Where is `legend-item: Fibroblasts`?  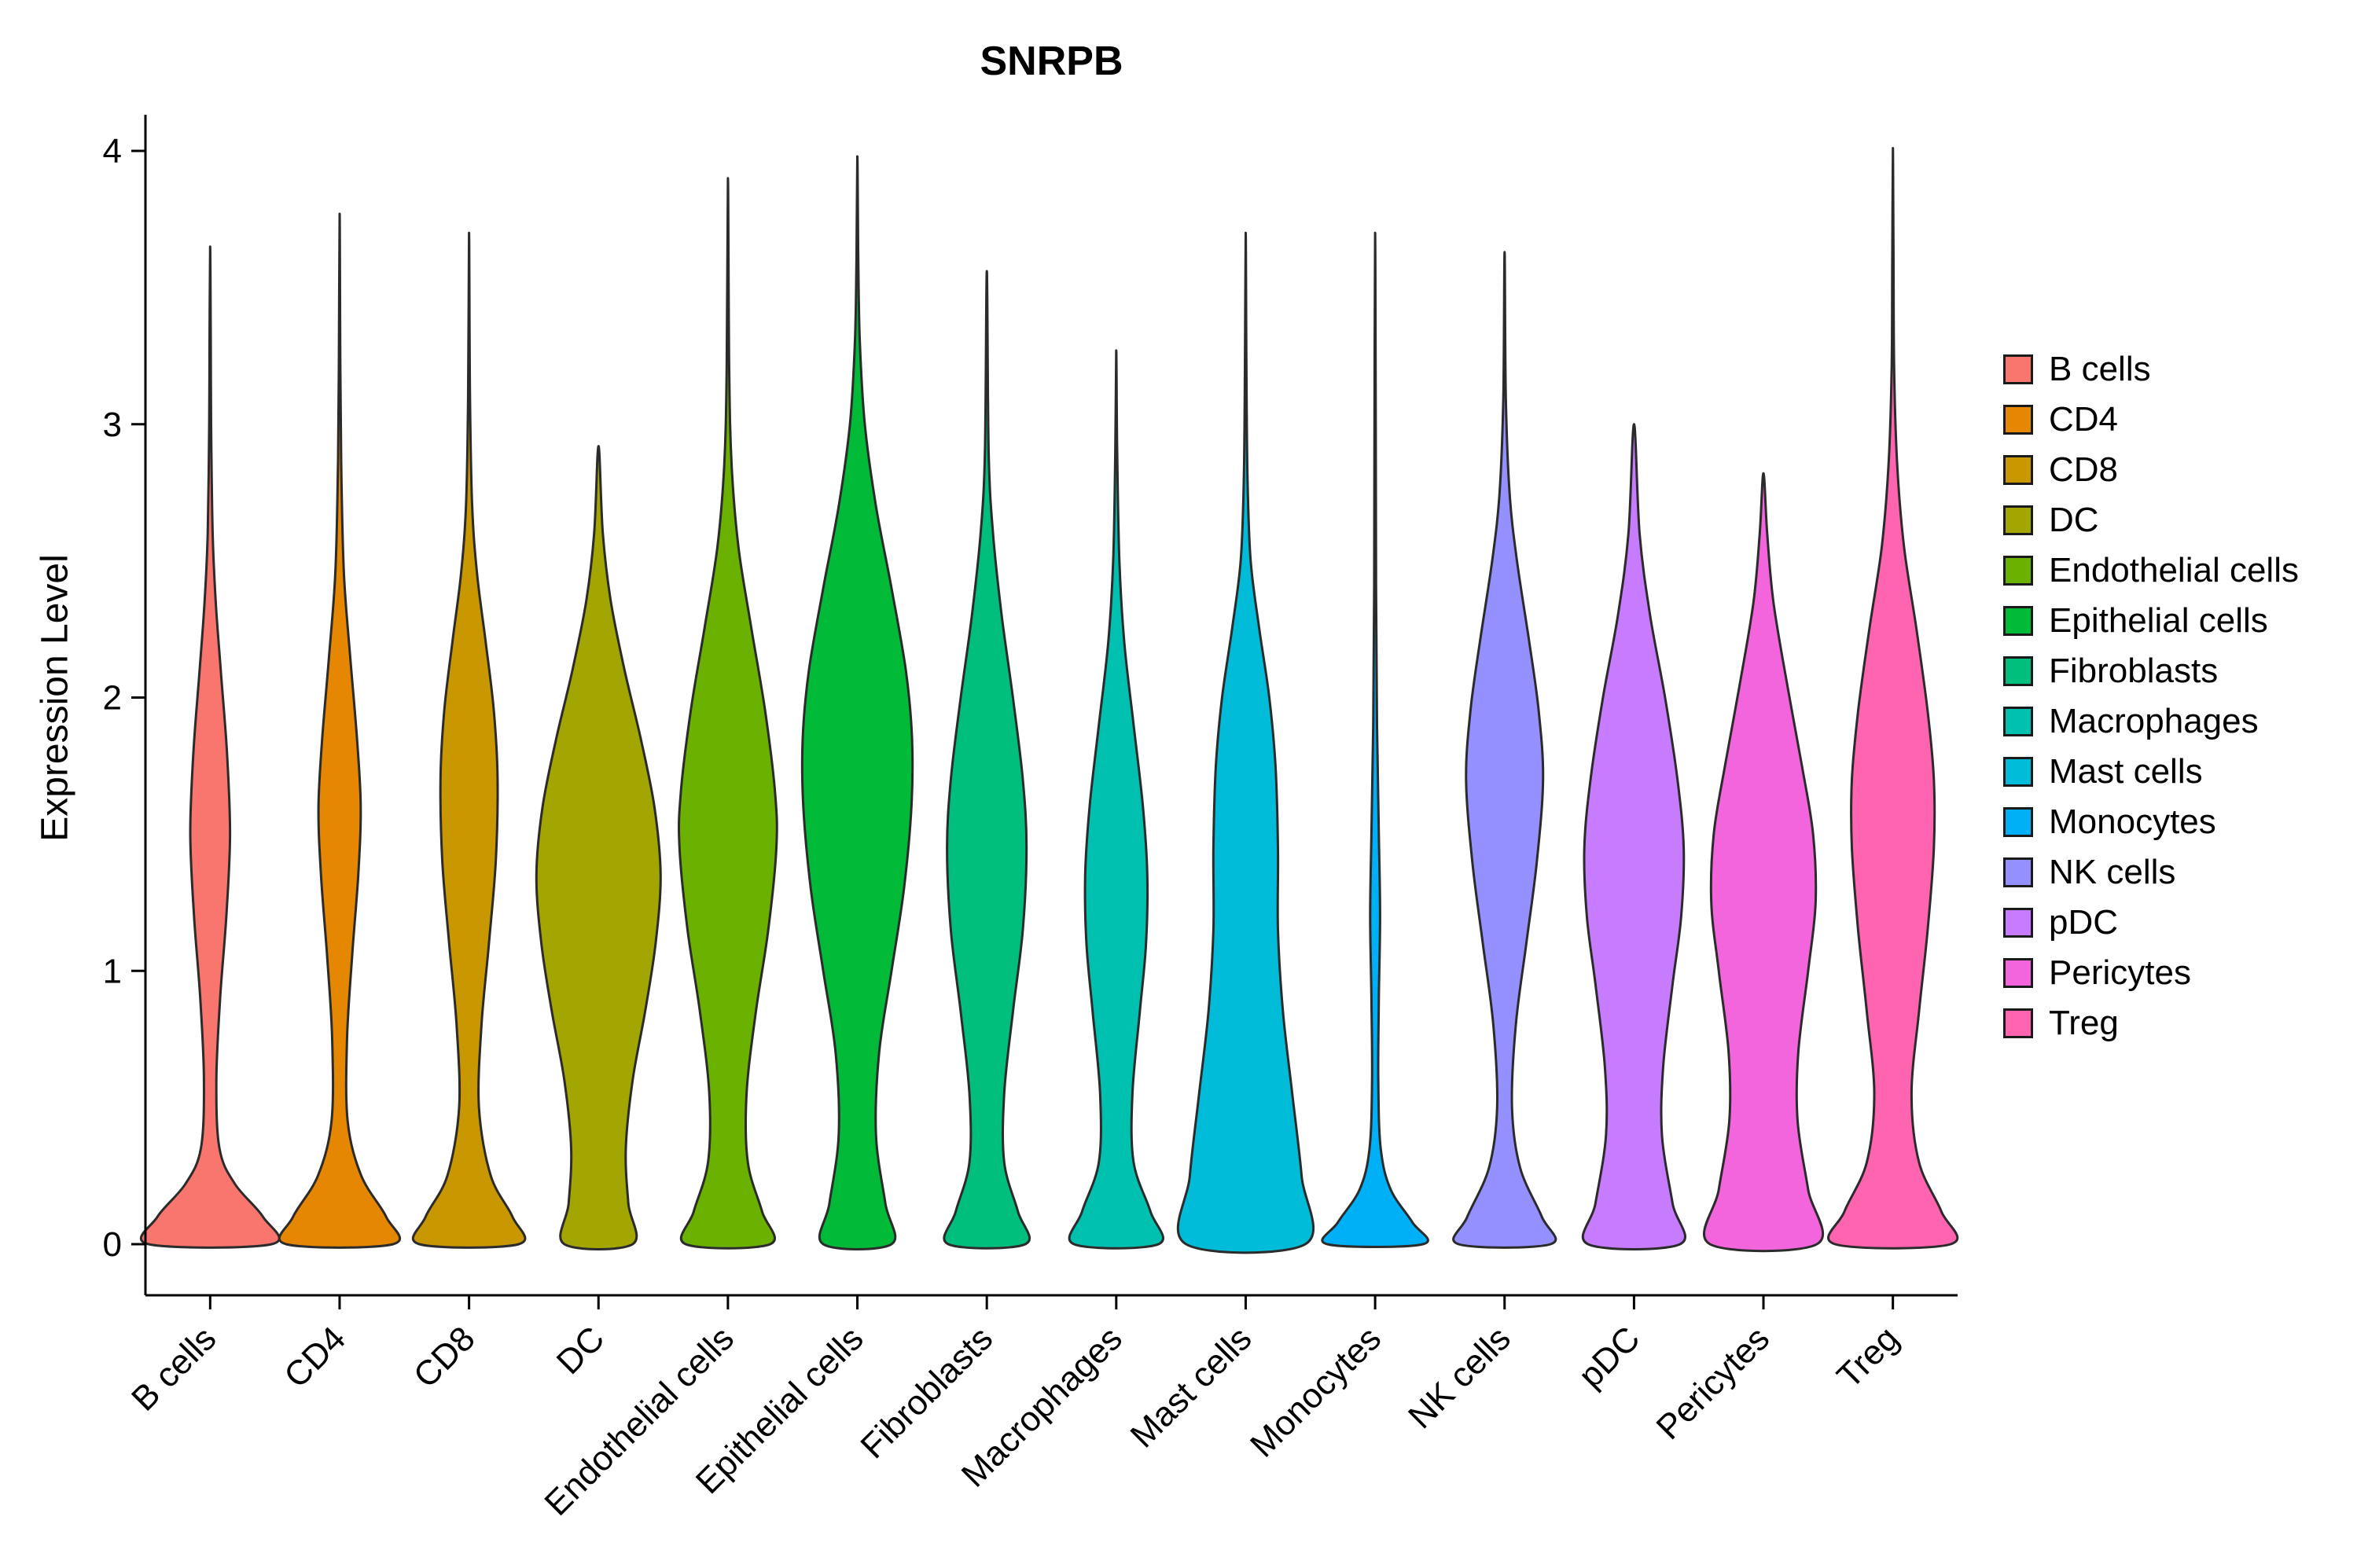 legend-item: Fibroblasts is located at coordinates (2151, 671).